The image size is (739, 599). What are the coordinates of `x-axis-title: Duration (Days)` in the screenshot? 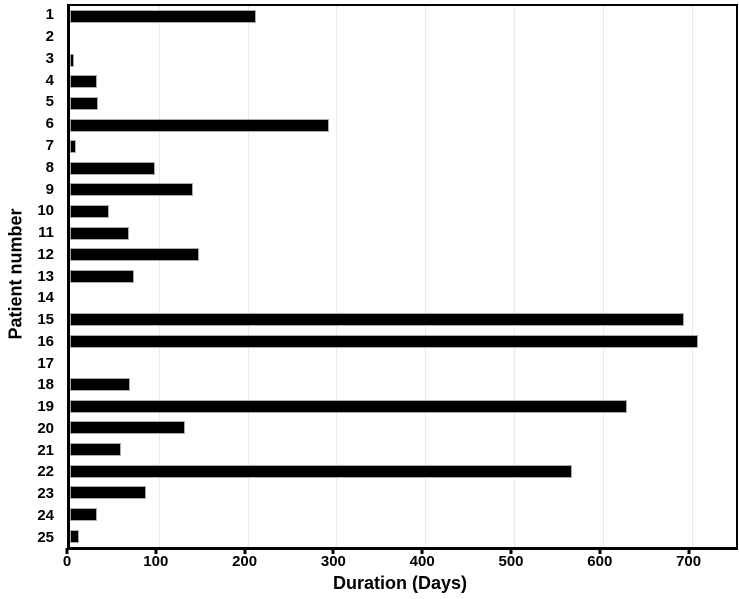 It's located at (399, 583).